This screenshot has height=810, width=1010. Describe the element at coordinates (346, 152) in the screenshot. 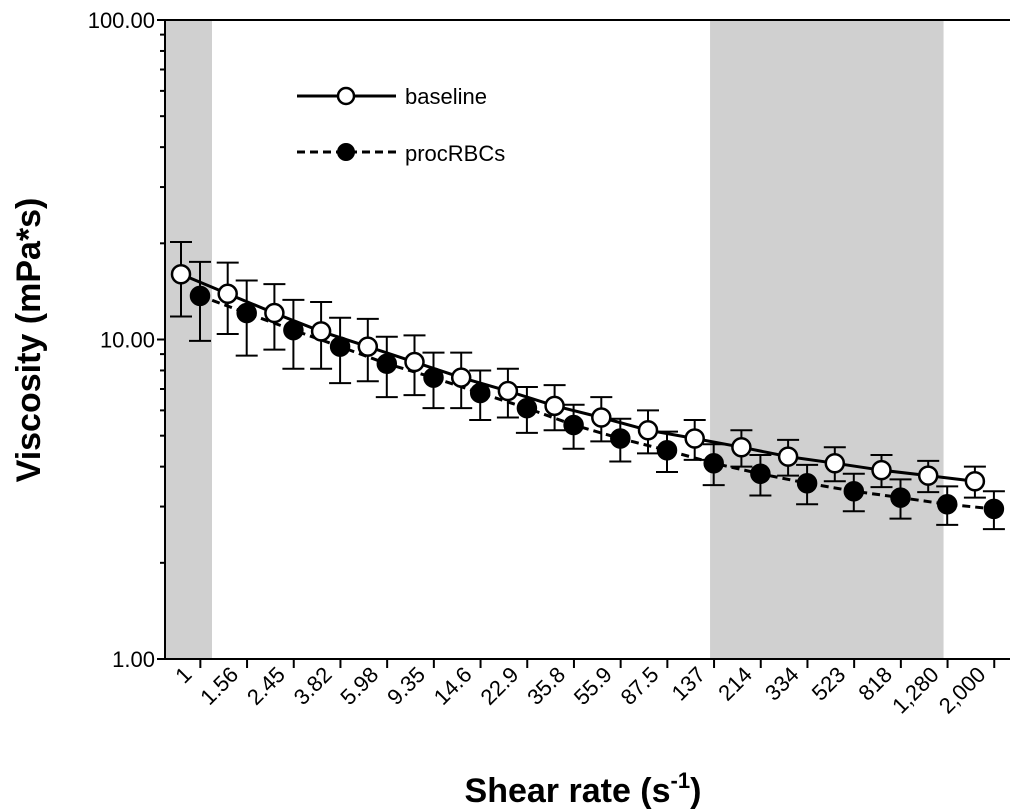

I see `legend-procrbcs-marker` at that location.